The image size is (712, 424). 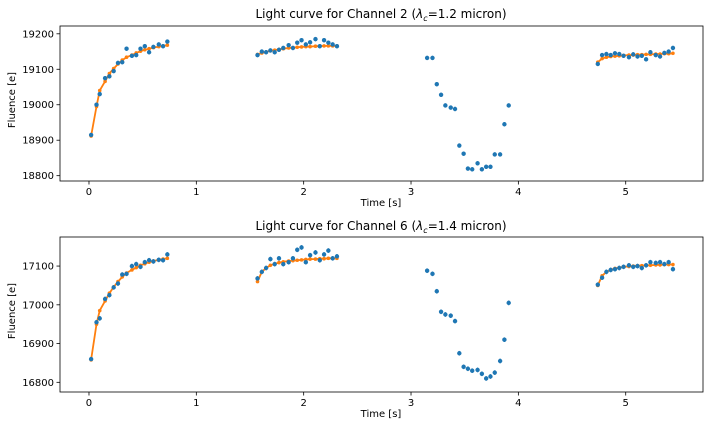 What do you see at coordinates (196, 403) in the screenshot?
I see `x-tick-label: 1` at bounding box center [196, 403].